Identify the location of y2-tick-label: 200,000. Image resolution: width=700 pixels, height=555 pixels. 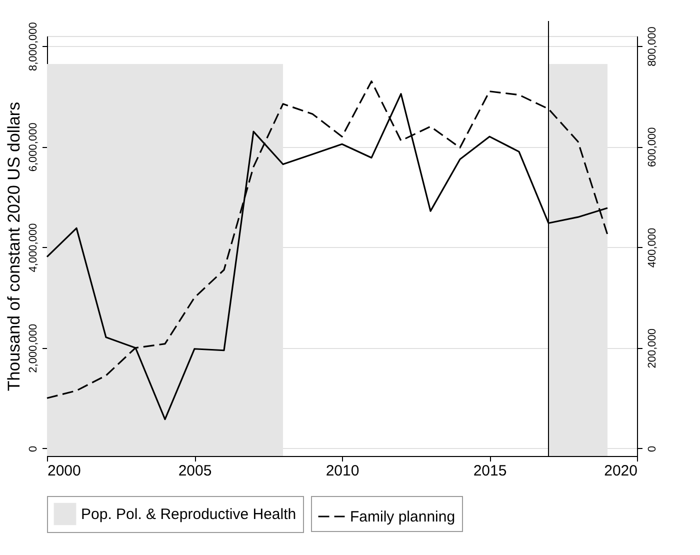
(652, 348).